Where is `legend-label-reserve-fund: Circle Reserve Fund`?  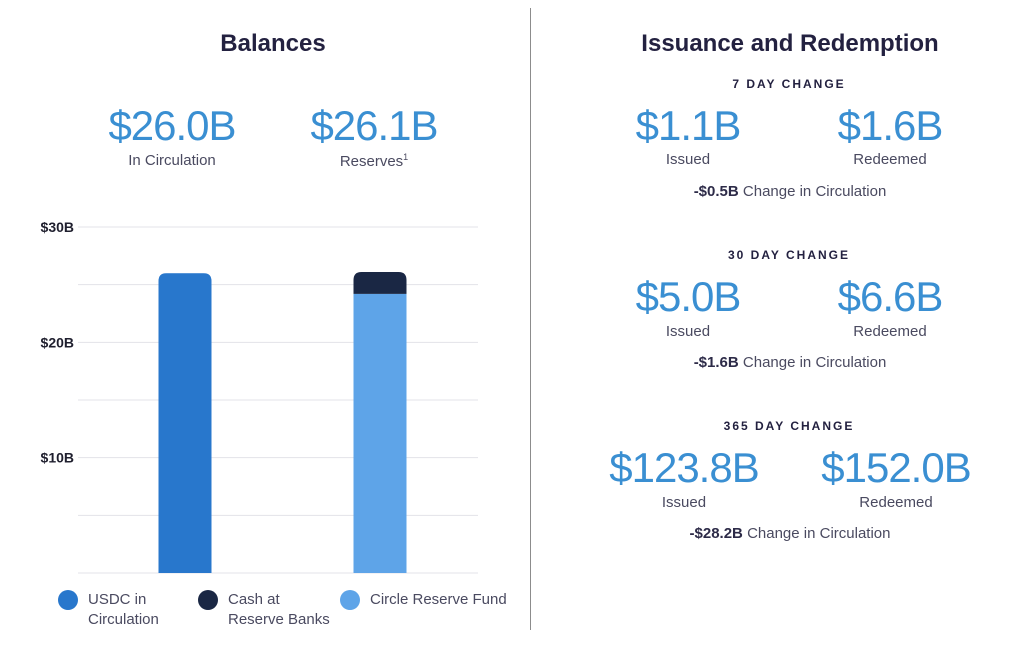 legend-label-reserve-fund: Circle Reserve Fund is located at coordinates (438, 599).